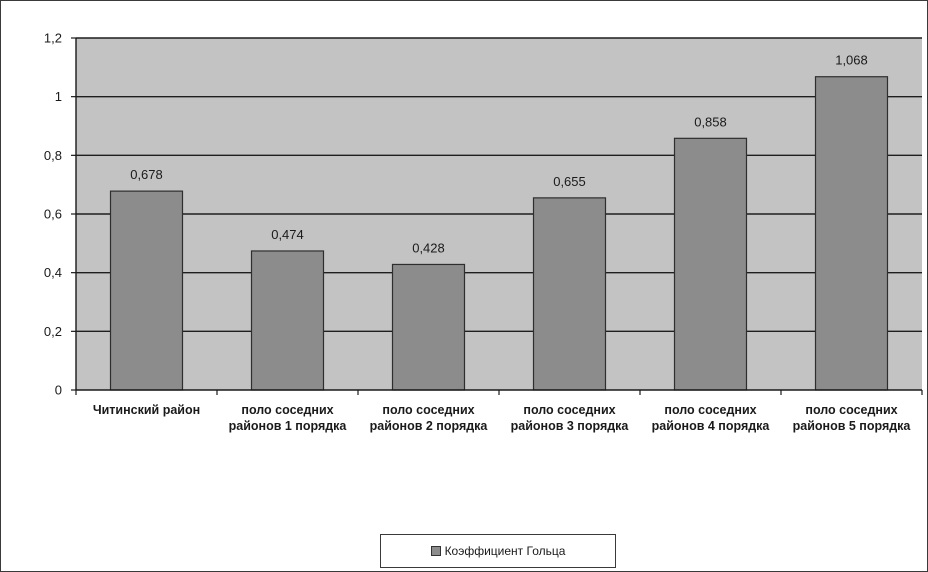 This screenshot has width=928, height=572. I want to click on data-label: 0,858, so click(710, 121).